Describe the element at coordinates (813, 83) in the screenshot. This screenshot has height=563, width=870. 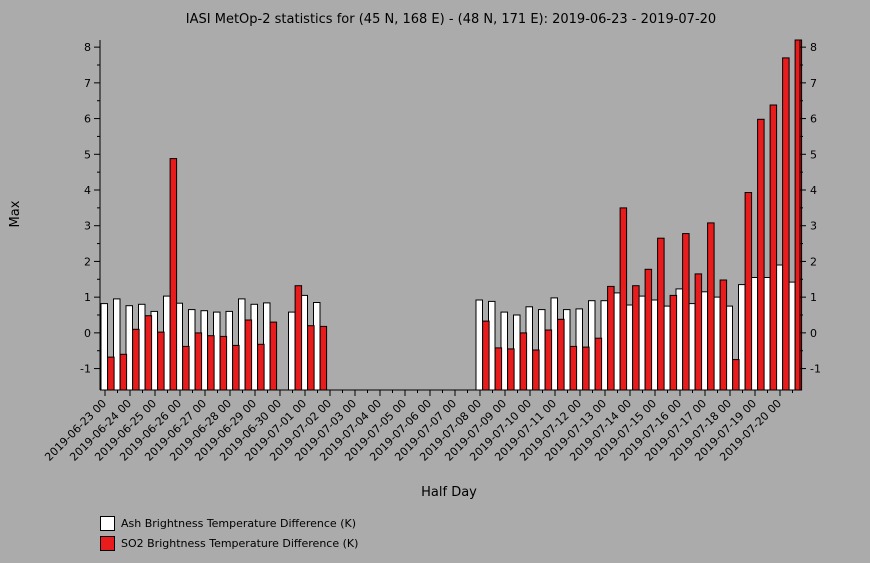
I see `y-tick-label-right: 7` at that location.